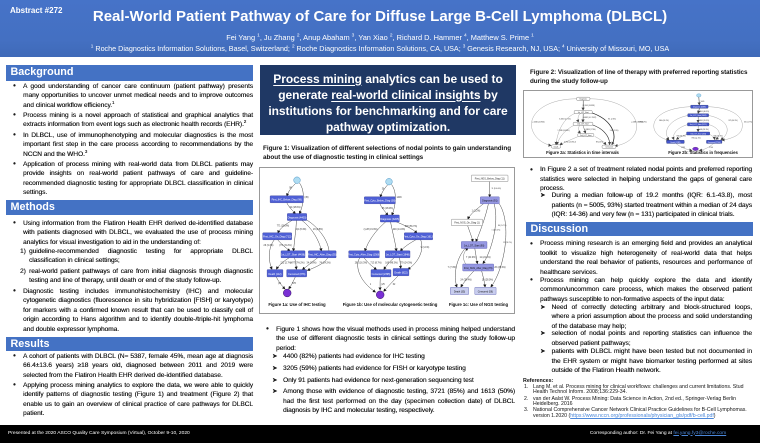 The width and height of the screenshot is (760, 443). I want to click on svg-text: 346 (26.3%), so click(718, 136).